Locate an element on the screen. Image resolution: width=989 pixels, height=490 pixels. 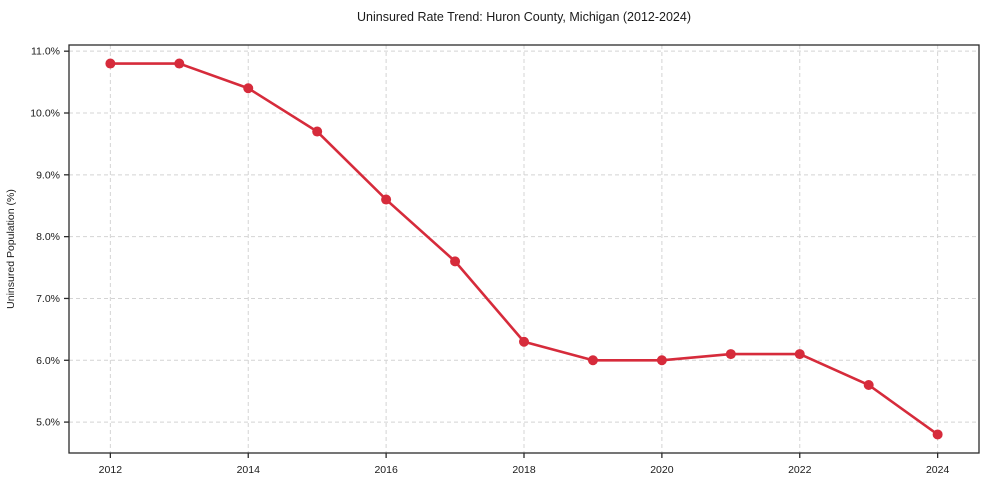
x-tick-label: 2016 is located at coordinates (386, 470).